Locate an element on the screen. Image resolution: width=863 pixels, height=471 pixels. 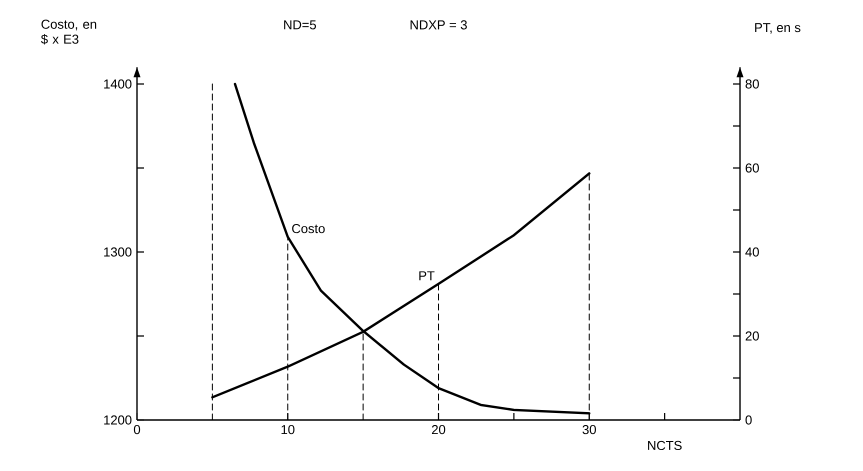
y-tick-label: 1300 is located at coordinates (118, 252).